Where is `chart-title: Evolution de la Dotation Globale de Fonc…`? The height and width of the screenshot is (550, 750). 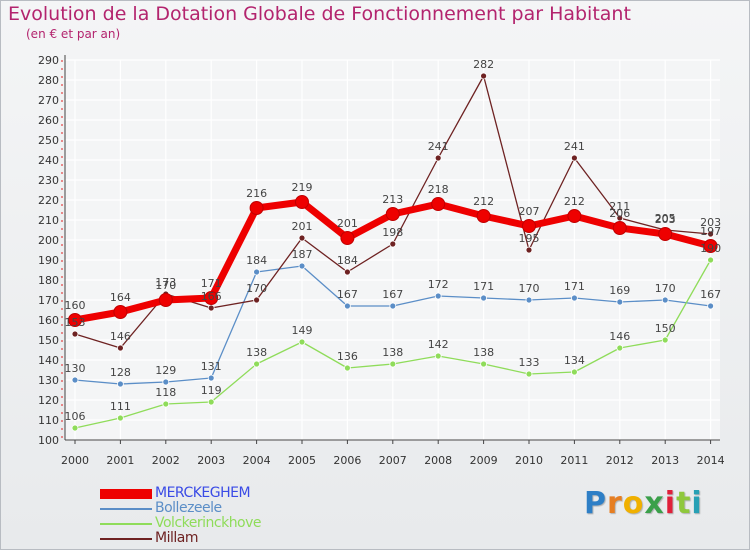 chart-title: Evolution de la Dotation Globale de Fonc… is located at coordinates (319, 14).